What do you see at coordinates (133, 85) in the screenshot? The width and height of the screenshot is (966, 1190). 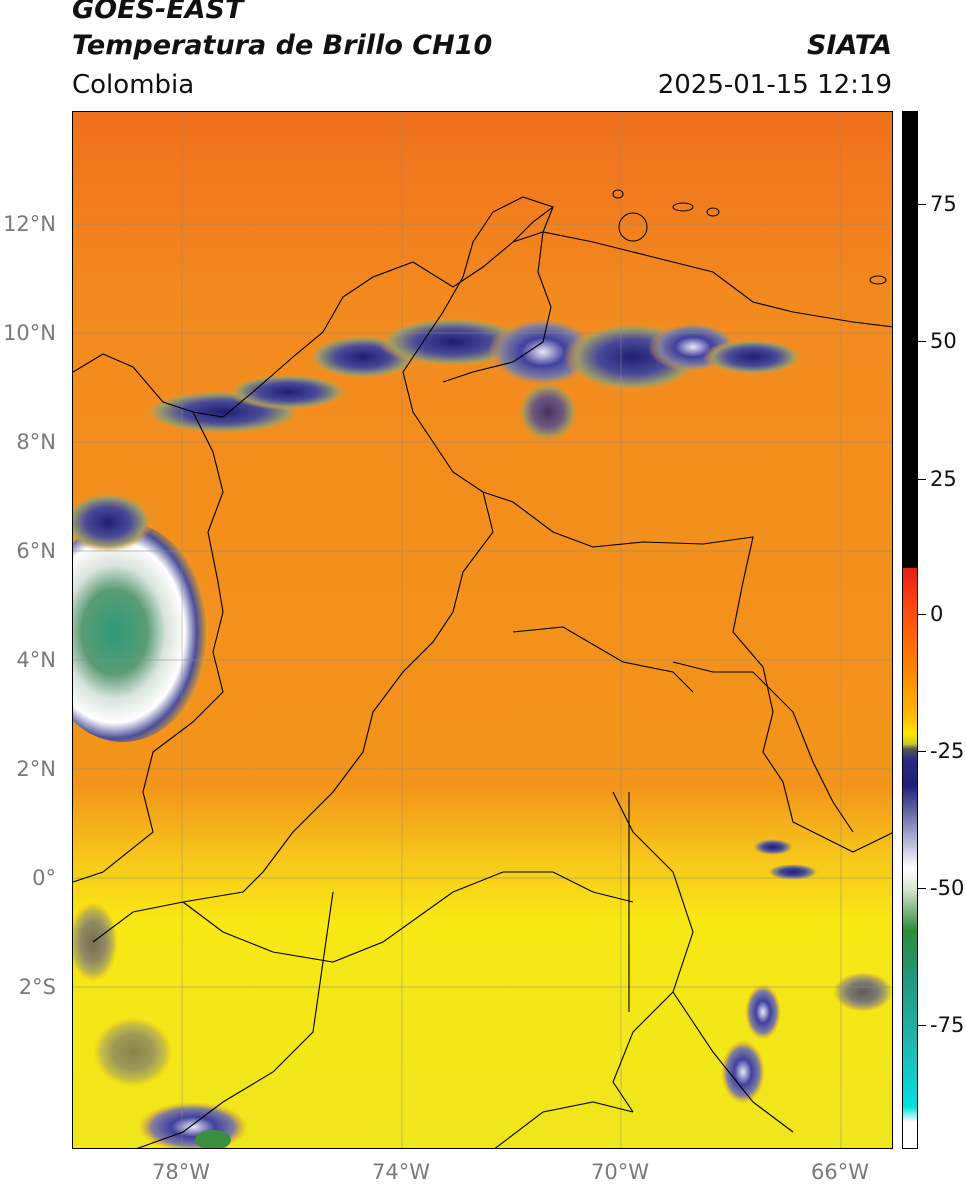 I see `region-label: Colombia` at bounding box center [133, 85].